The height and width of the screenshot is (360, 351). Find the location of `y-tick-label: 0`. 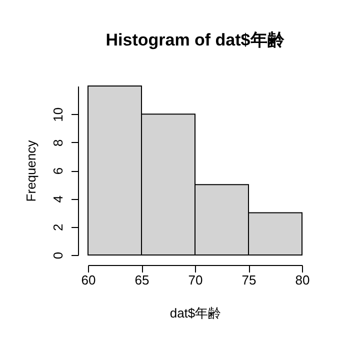

y-tick-label: 0 is located at coordinates (58, 256).